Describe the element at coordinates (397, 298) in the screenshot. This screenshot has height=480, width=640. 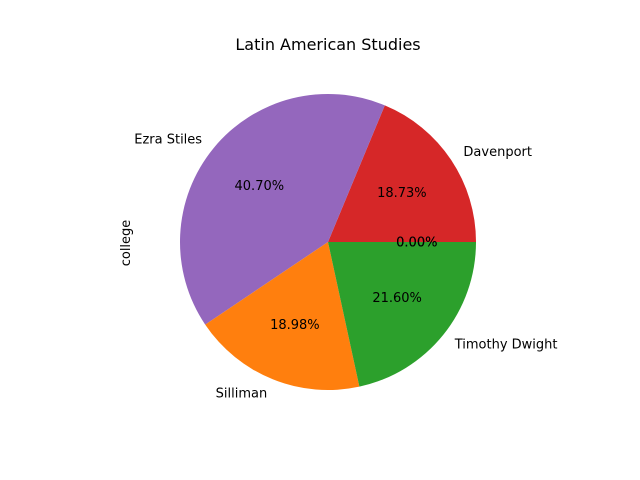
I see `slice-percent-label: 21.60%` at that location.